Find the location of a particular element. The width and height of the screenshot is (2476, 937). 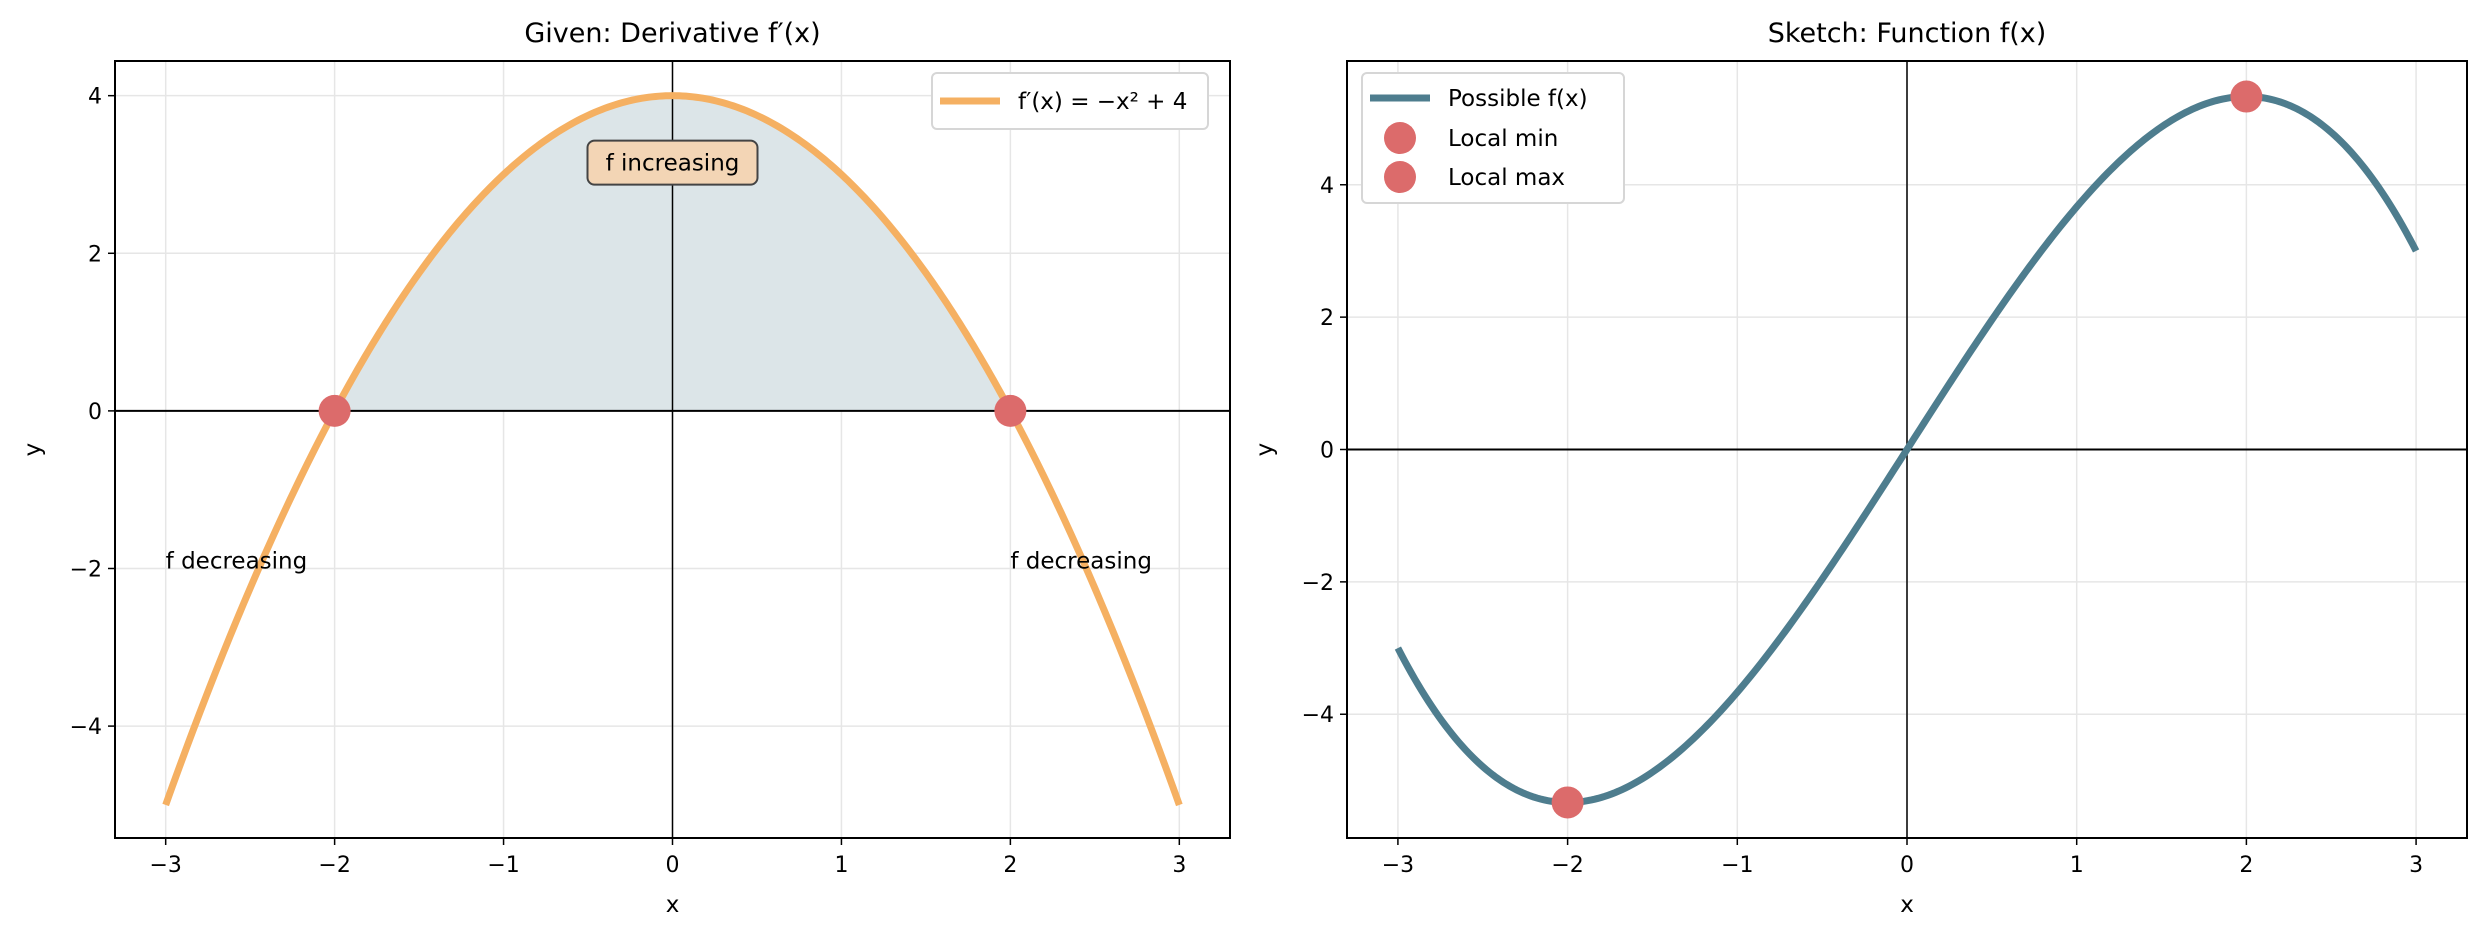

legend-label: Local max is located at coordinates (1506, 178).